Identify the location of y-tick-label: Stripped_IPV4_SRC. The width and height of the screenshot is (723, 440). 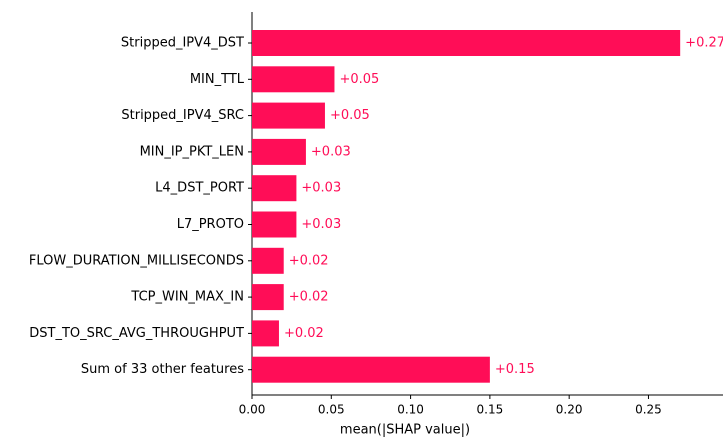
(182, 115).